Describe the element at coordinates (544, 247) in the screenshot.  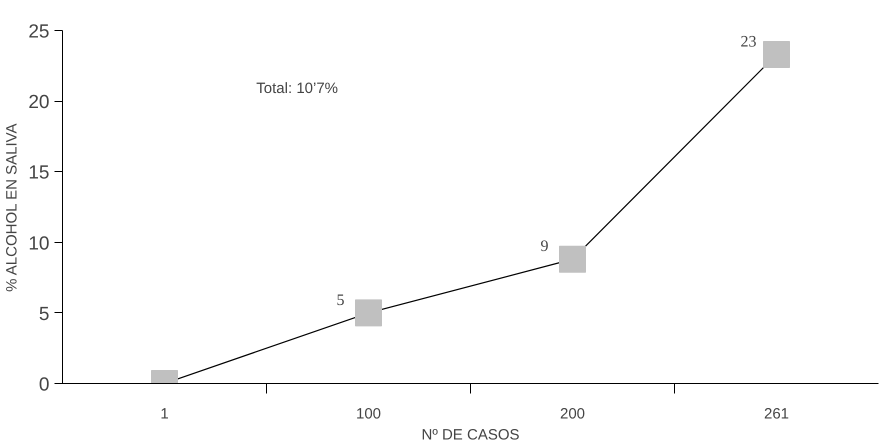
I see `data-label: 9` at that location.